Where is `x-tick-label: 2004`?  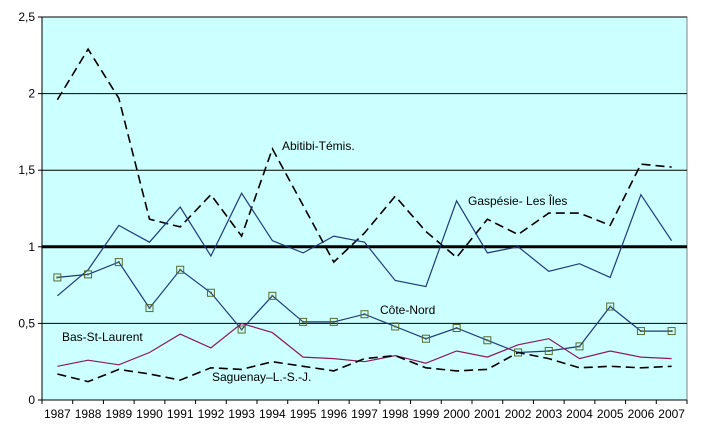
x-tick-label: 2004 is located at coordinates (579, 414).